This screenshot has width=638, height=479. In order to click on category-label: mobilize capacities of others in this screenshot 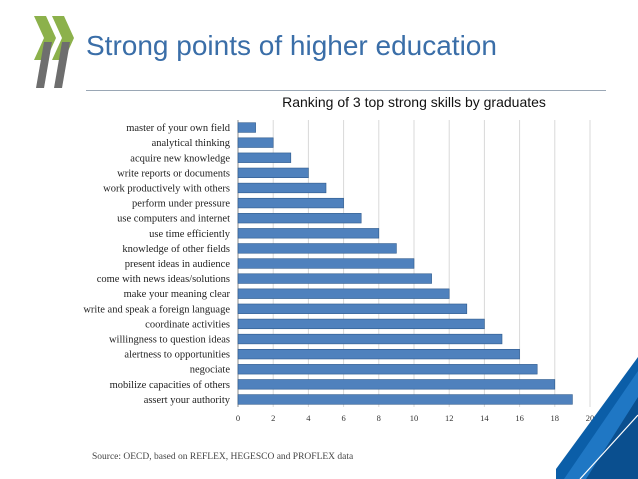, I will do `click(170, 385)`.